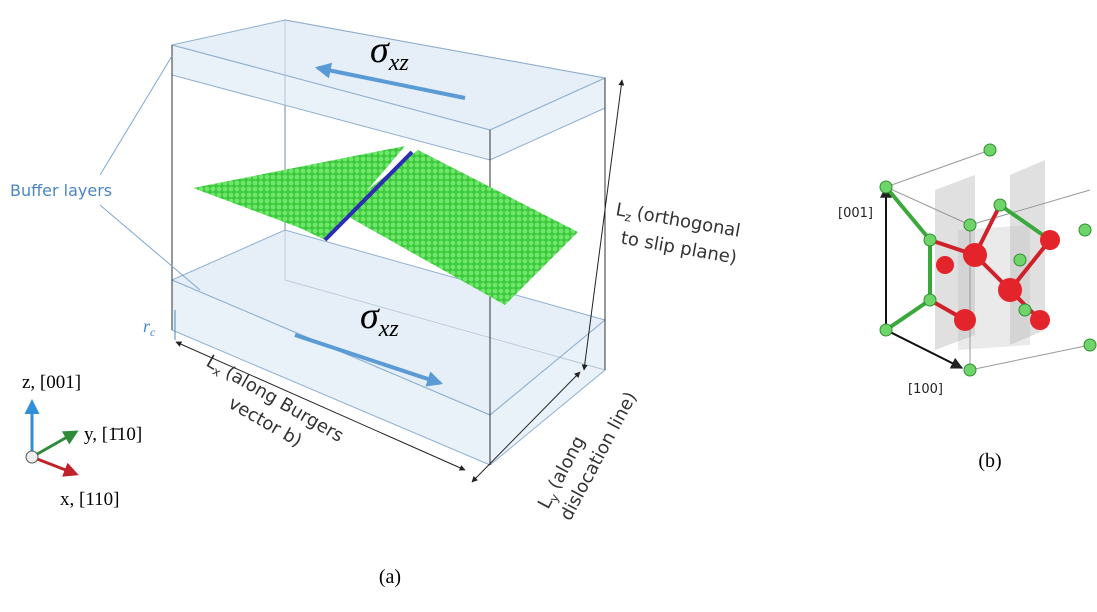 The image size is (1097, 612). I want to click on lz-label: Lz (orthogonal to slip plane), so click(678, 233).